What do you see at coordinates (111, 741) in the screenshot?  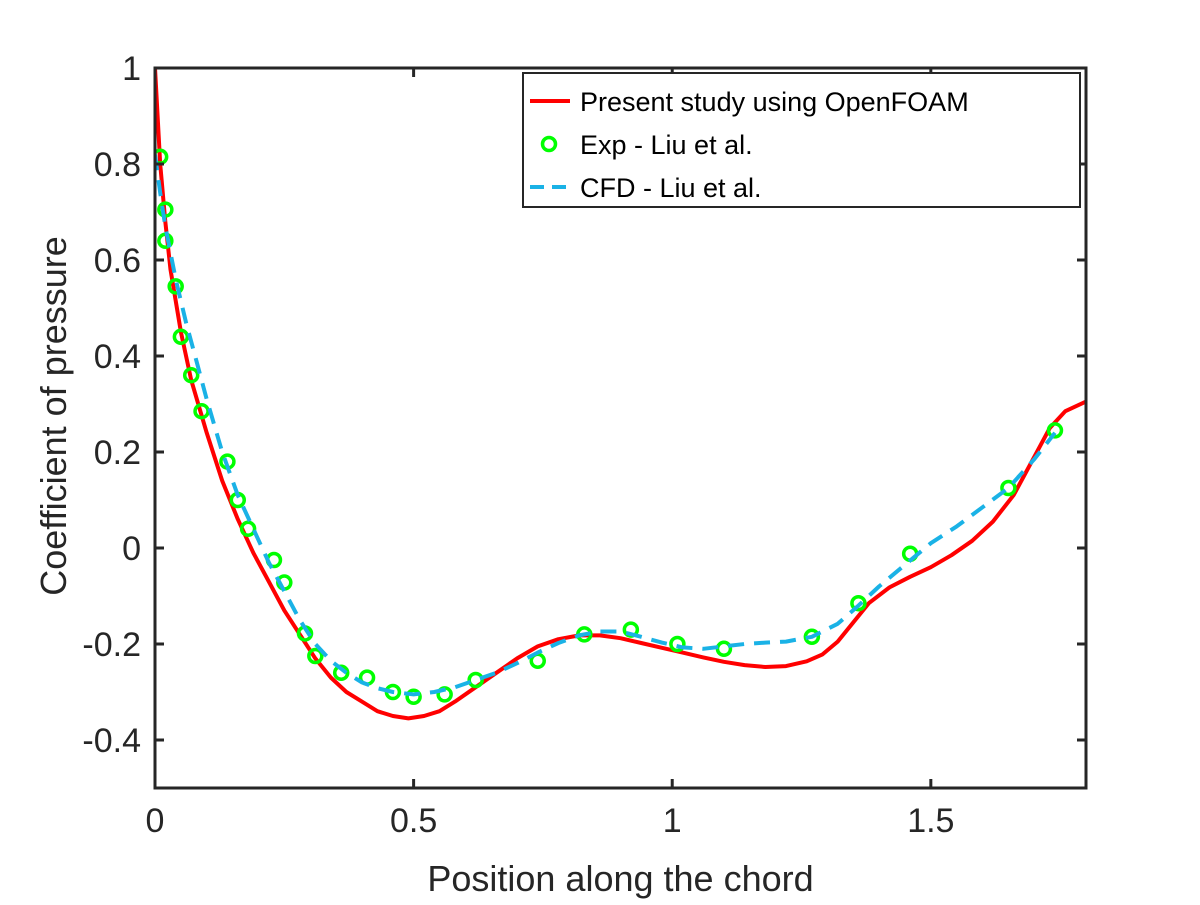 I see `y-tick-label: -0.4` at bounding box center [111, 741].